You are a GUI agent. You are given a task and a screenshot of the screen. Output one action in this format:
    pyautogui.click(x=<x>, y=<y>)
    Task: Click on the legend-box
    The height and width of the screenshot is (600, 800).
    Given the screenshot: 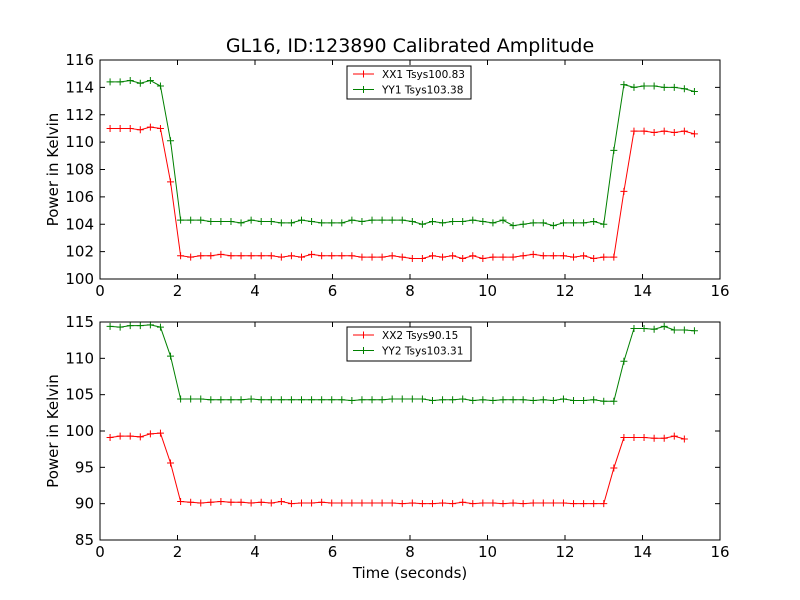 What is the action you would take?
    pyautogui.click(x=409, y=344)
    